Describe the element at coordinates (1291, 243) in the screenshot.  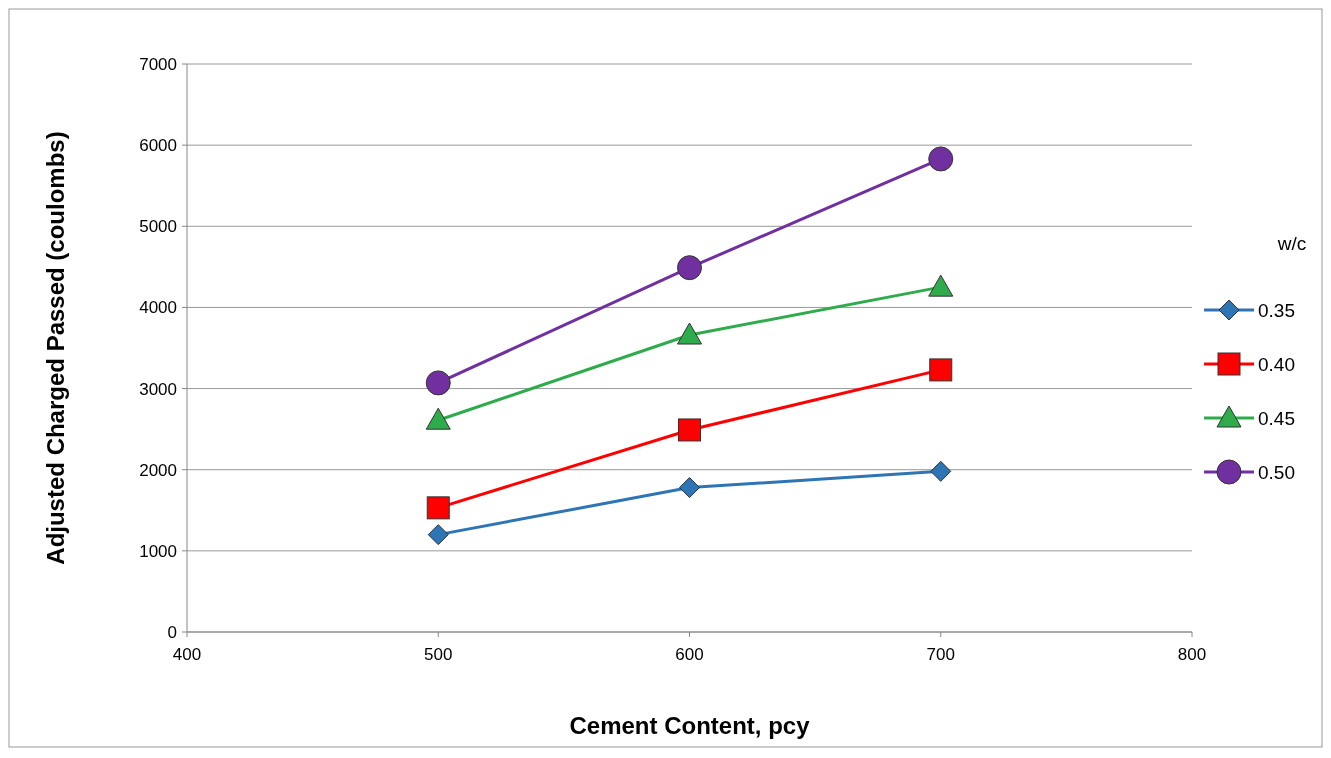
I see `legend-title: w/c` at that location.